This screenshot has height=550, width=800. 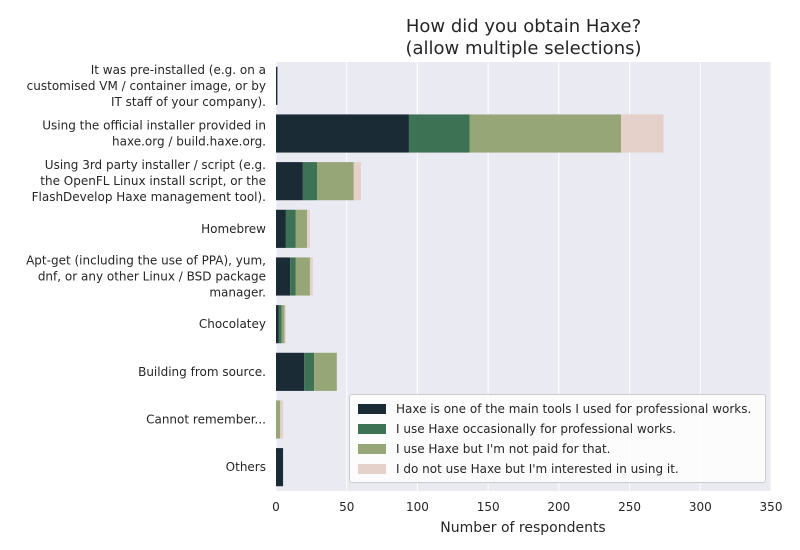 What do you see at coordinates (523, 26) in the screenshot?
I see `chart-title-line-1: How did you obtain Haxe?` at bounding box center [523, 26].